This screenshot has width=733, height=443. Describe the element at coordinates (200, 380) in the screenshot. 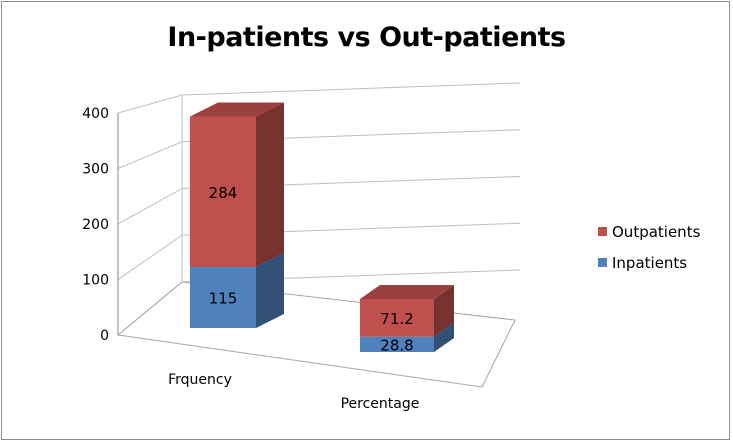

I see `category-label: Frquency` at that location.